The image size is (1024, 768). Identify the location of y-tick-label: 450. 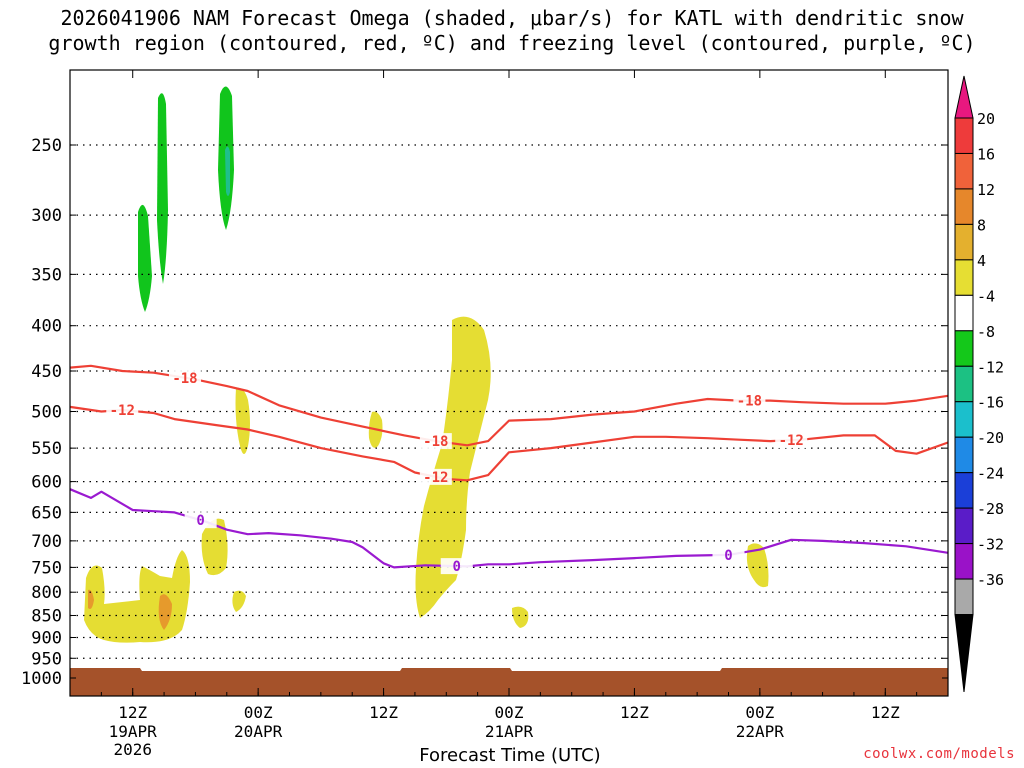
(46, 372).